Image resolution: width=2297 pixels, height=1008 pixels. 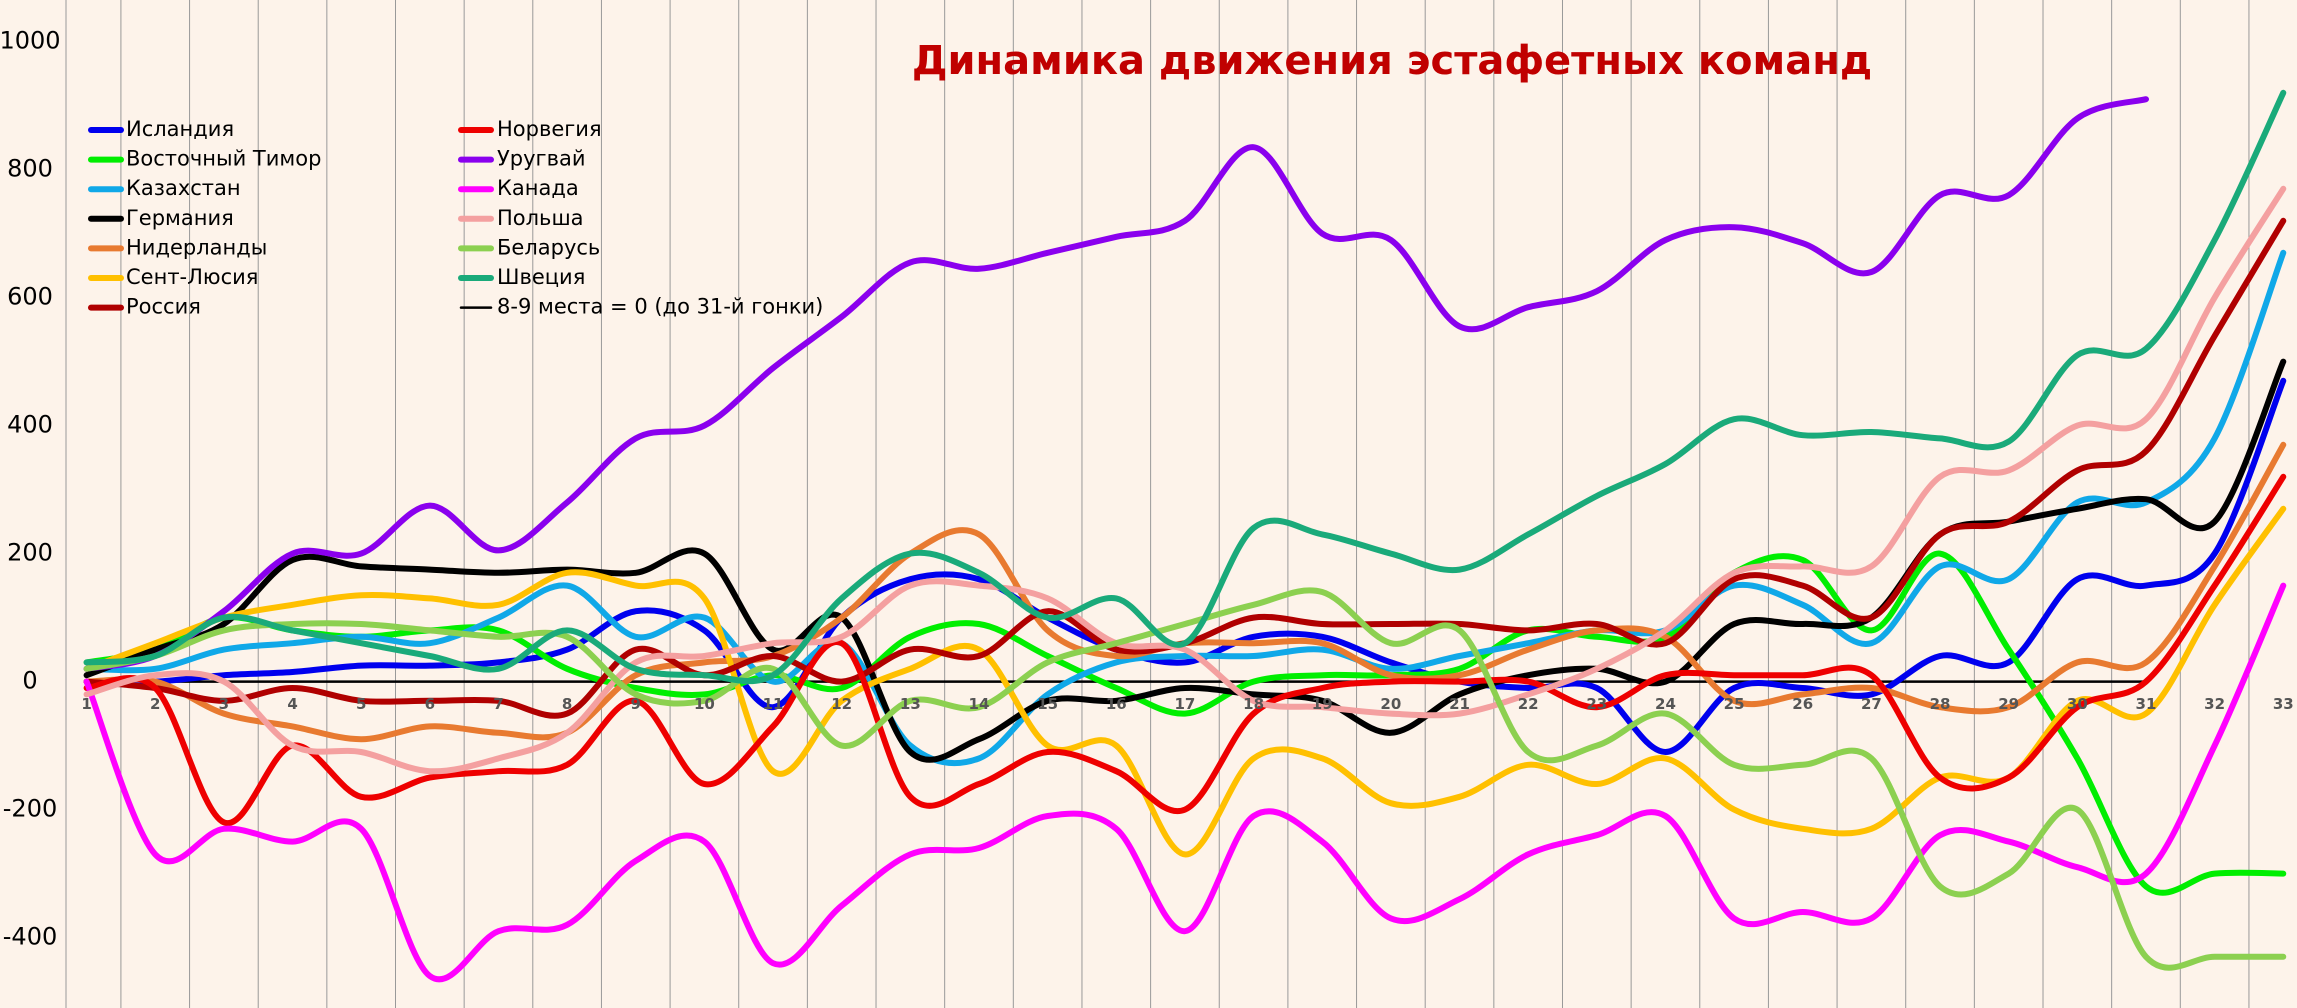 What do you see at coordinates (660, 307) in the screenshot?
I see `legend-label: 8-9 места = 0 (до 31-й гонки)` at bounding box center [660, 307].